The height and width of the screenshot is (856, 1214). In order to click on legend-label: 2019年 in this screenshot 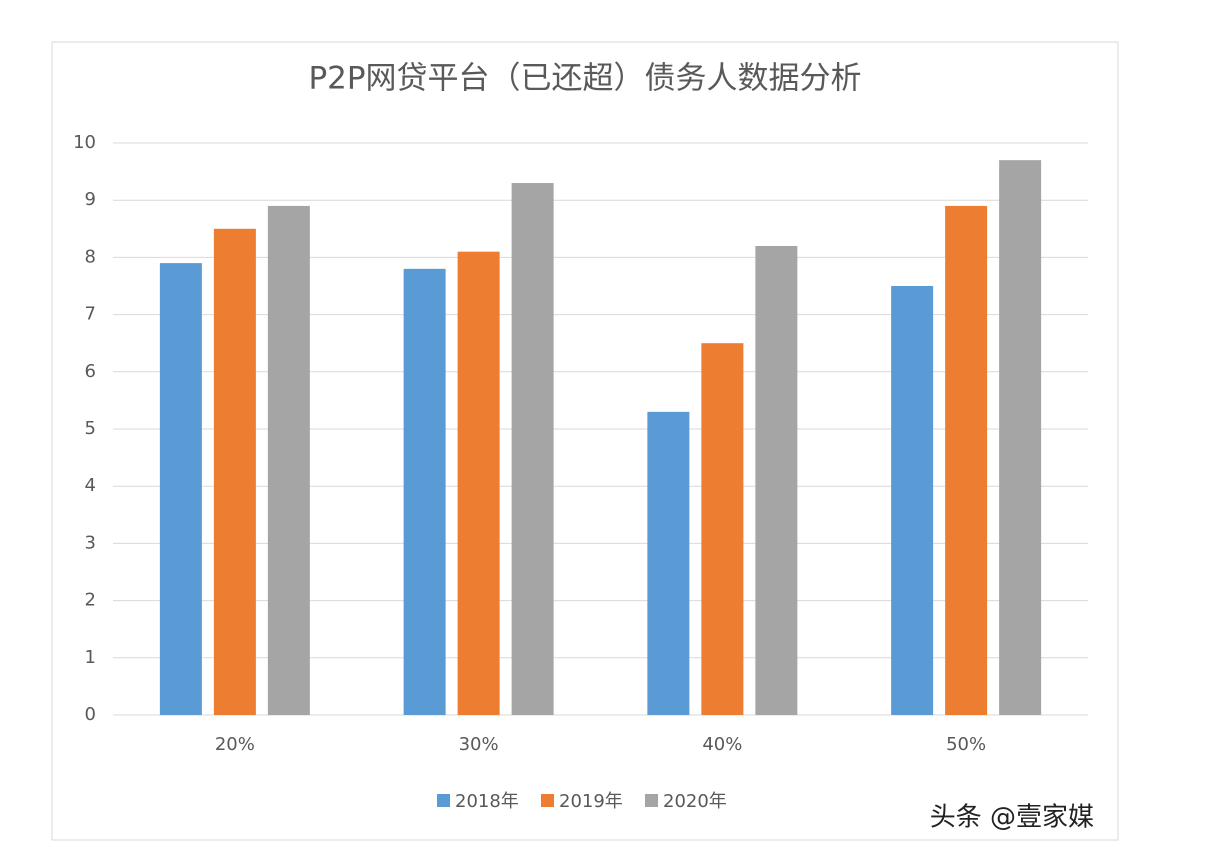, I will do `click(591, 801)`.